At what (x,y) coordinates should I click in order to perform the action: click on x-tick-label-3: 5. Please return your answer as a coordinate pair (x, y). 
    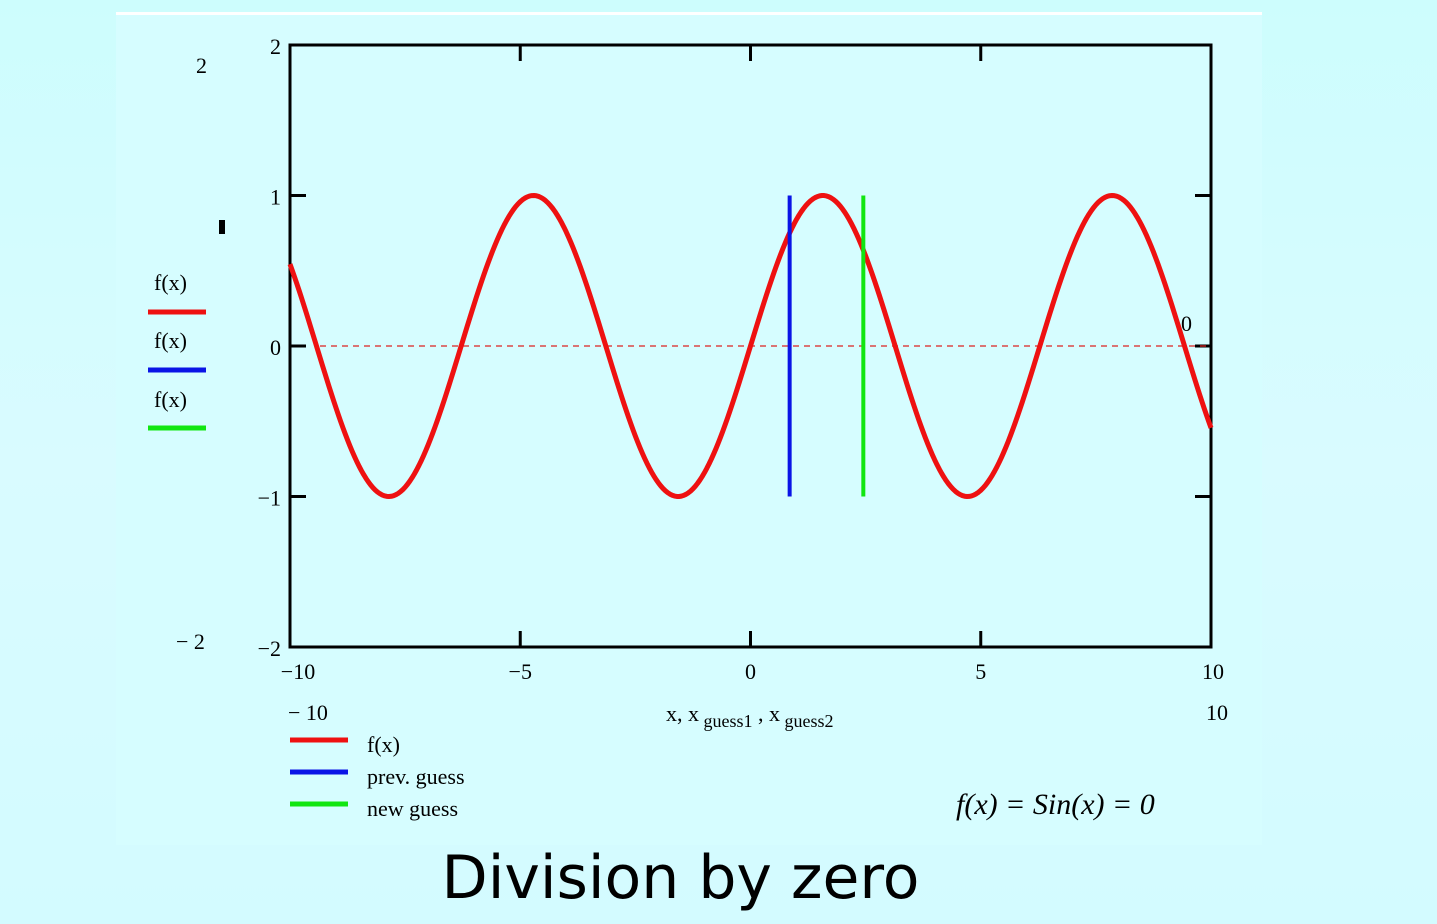
    Looking at the image, I should click on (980, 671).